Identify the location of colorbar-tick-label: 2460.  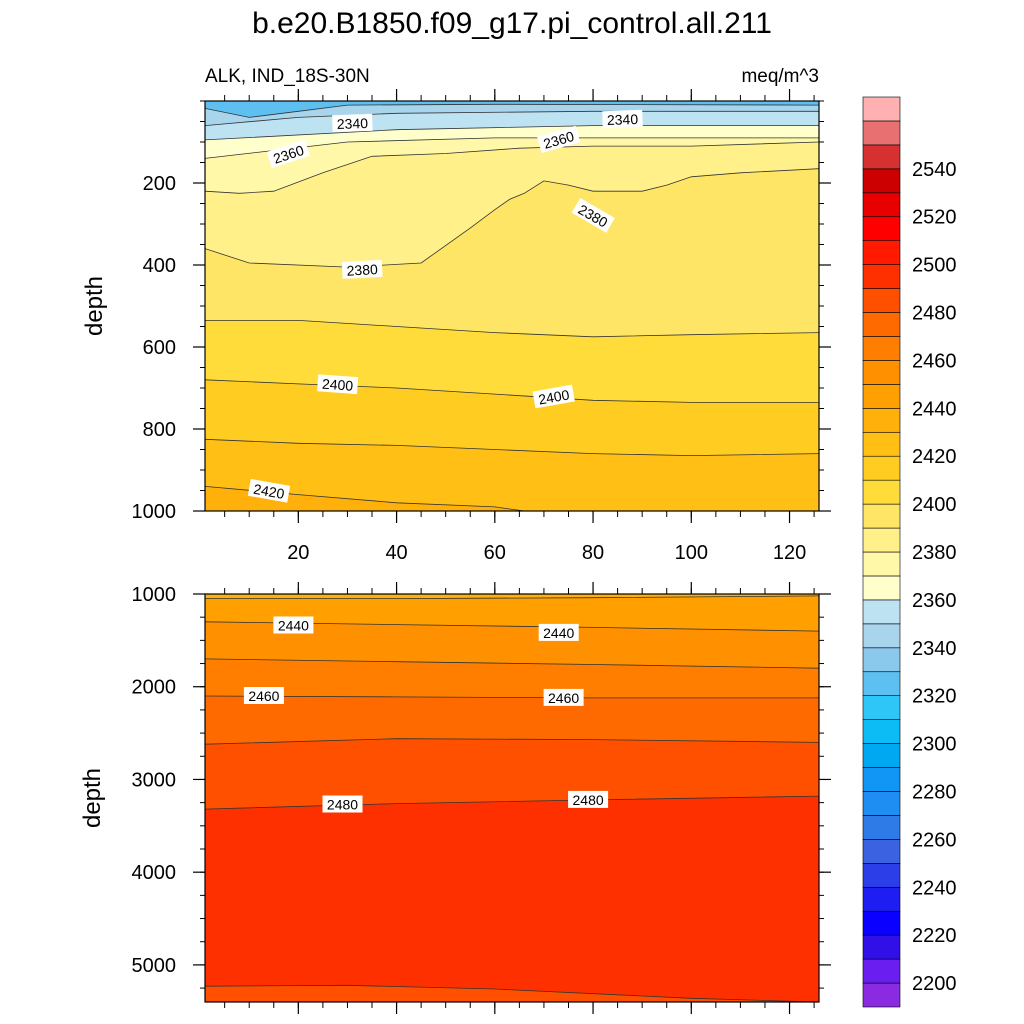
(934, 361).